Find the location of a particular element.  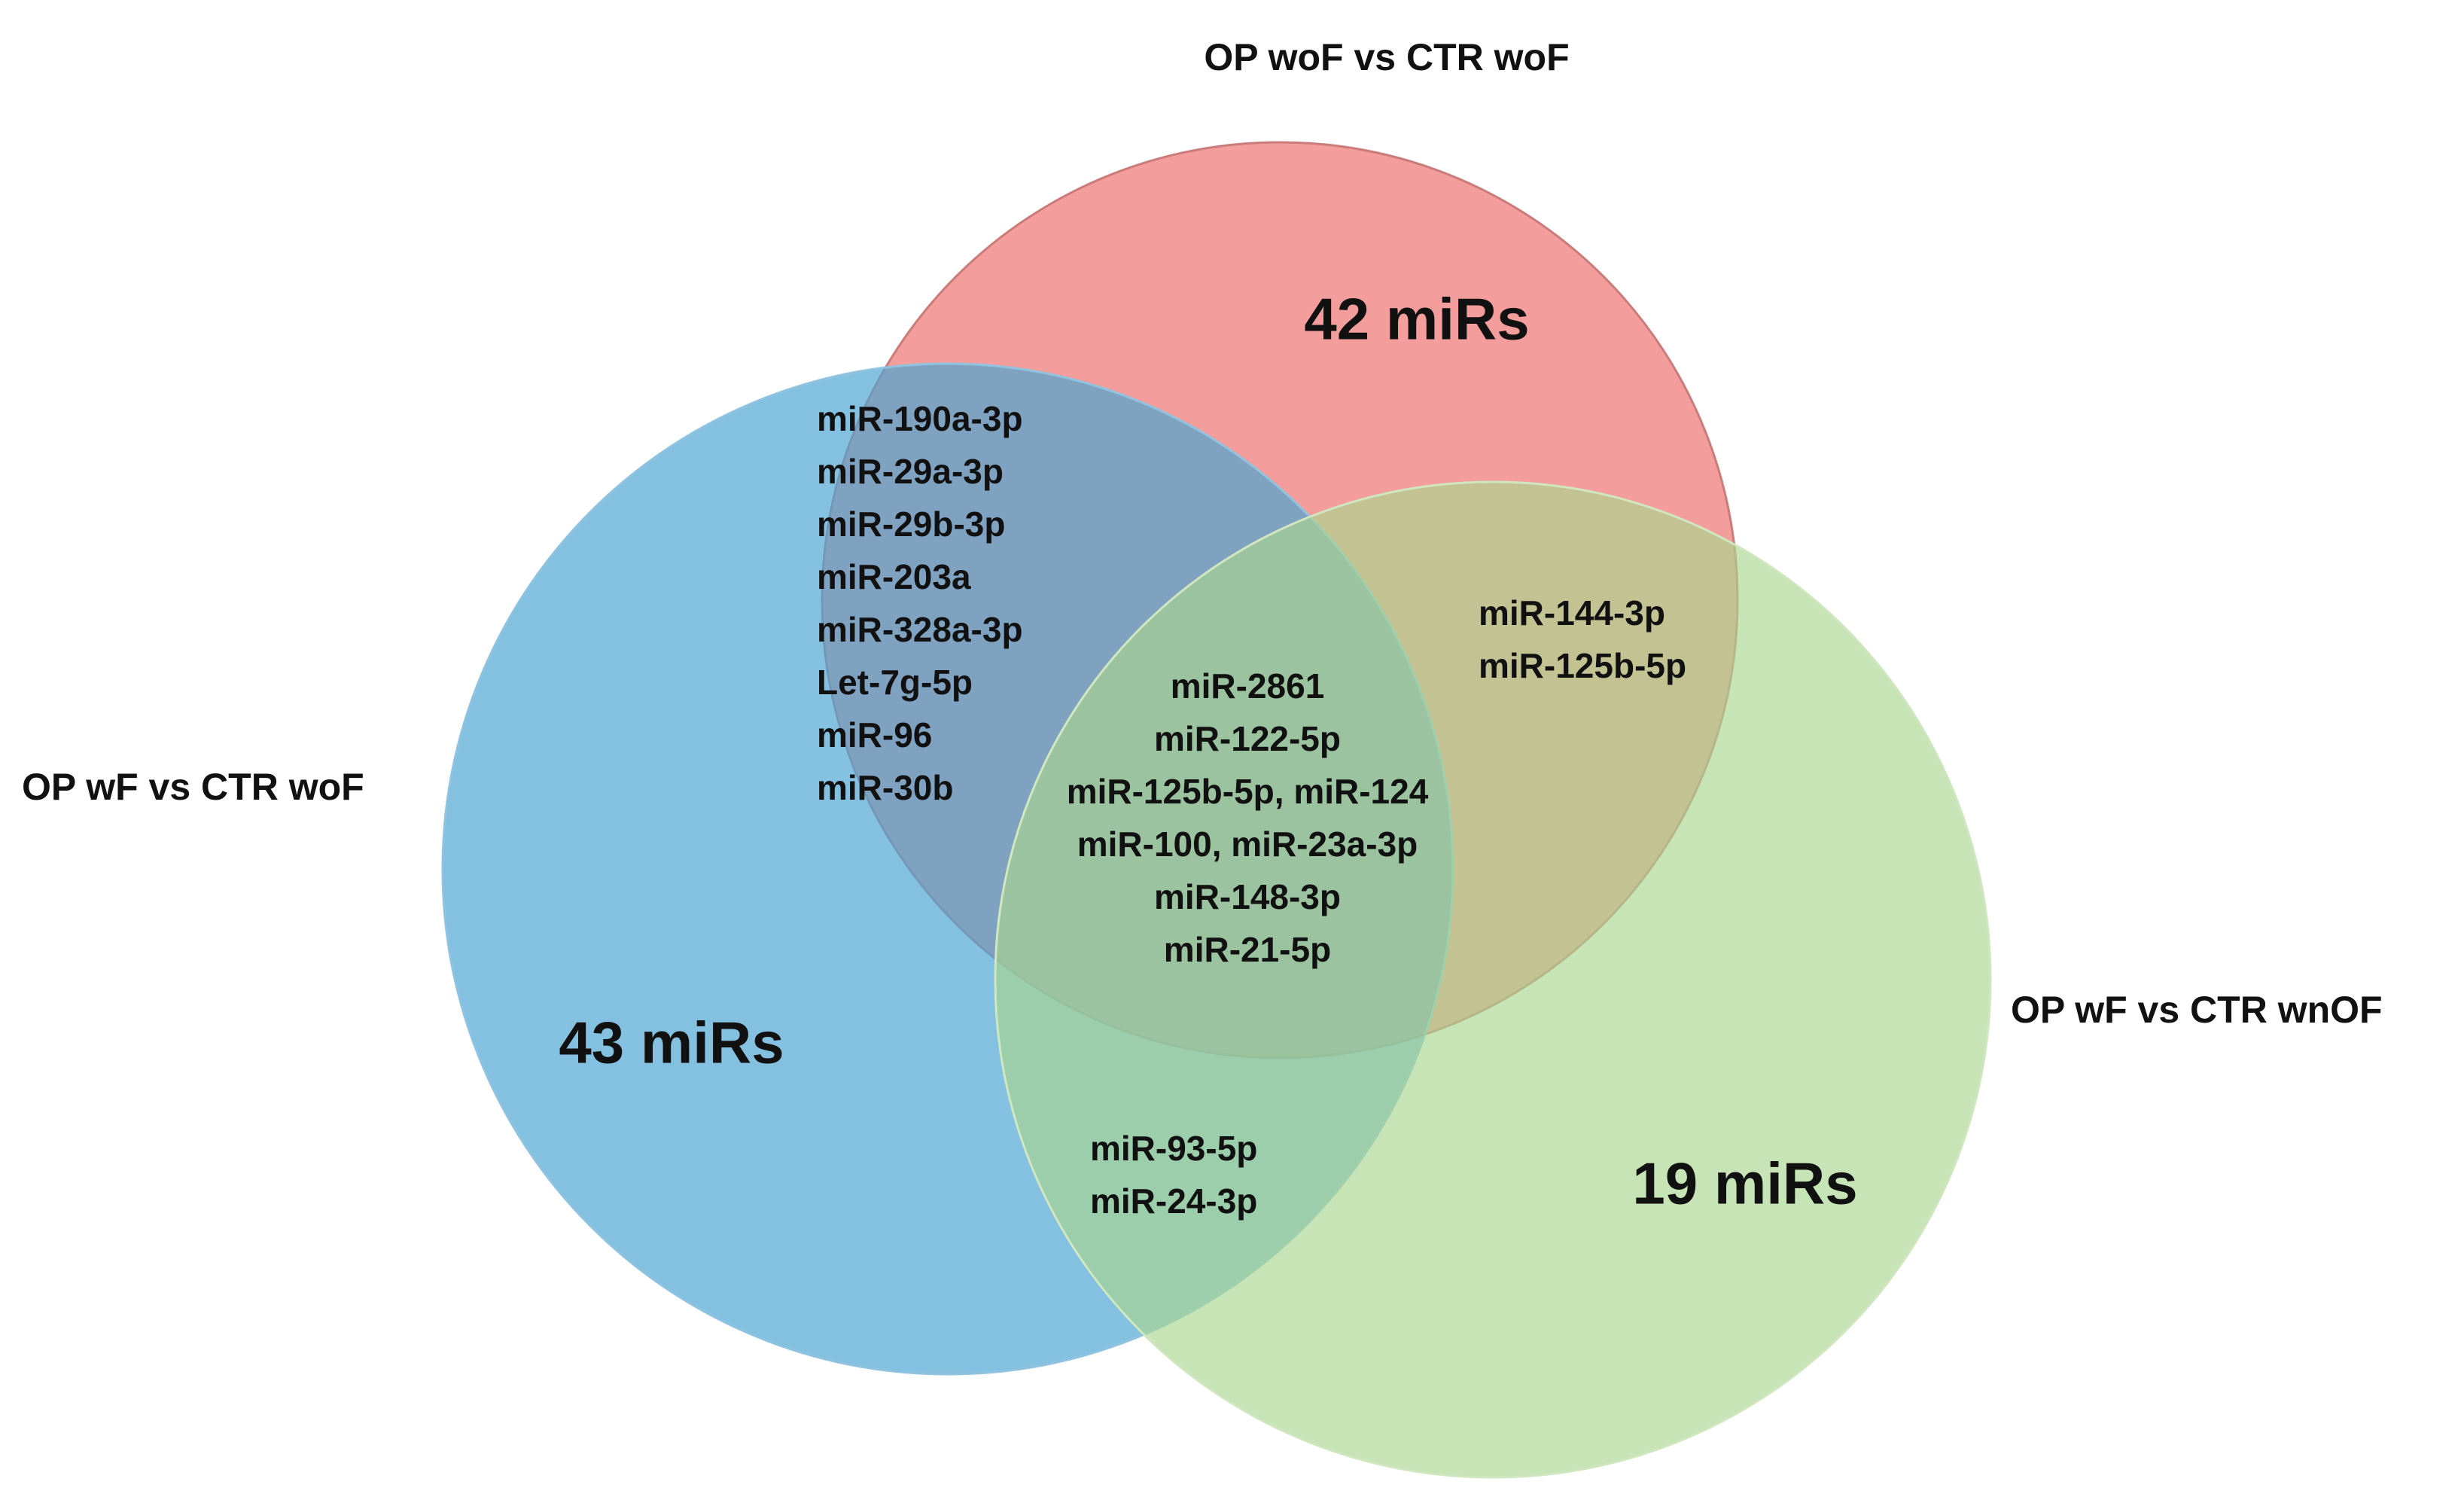

mirna-item: miR-328a-3p is located at coordinates (920, 629).